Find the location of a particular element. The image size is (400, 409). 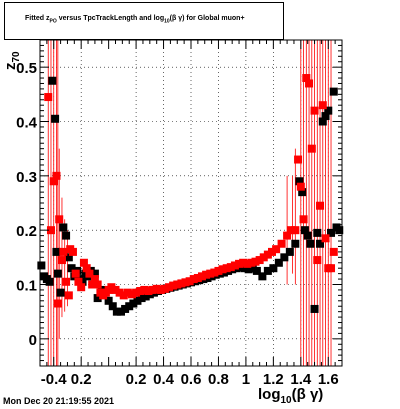

x-label-post: (β γ) is located at coordinates (307, 394).